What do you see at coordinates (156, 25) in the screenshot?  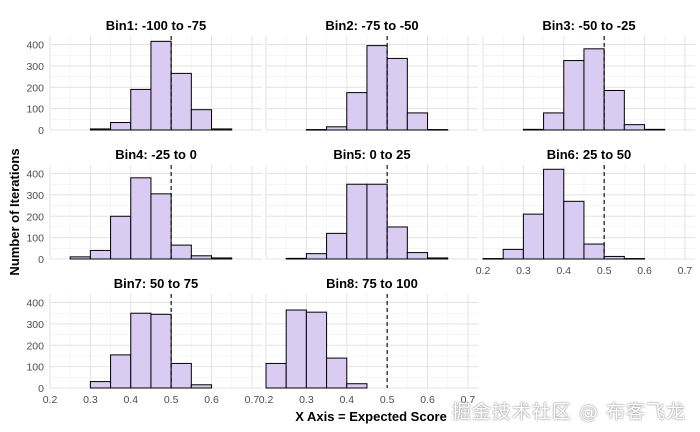 I see `panel-title: Bin1: -100 to -75` at bounding box center [156, 25].